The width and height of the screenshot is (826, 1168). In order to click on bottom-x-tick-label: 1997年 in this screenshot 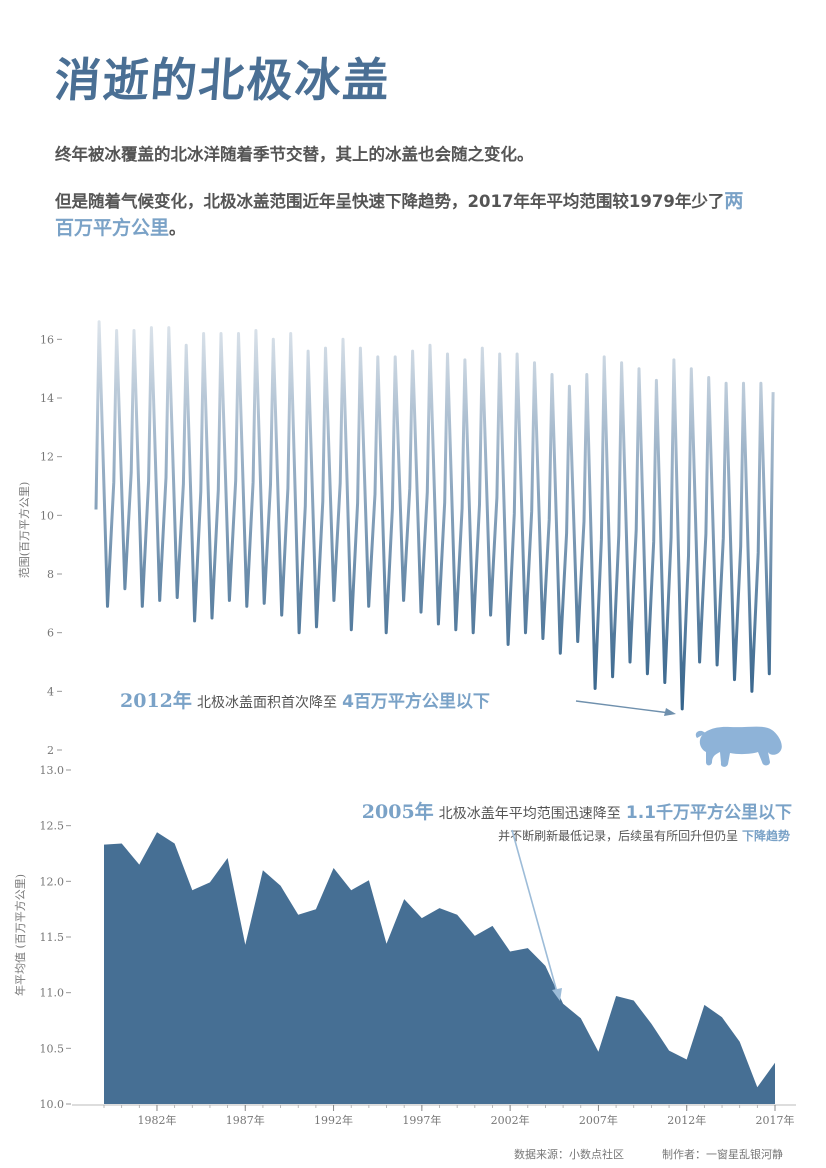, I will do `click(421, 1120)`.